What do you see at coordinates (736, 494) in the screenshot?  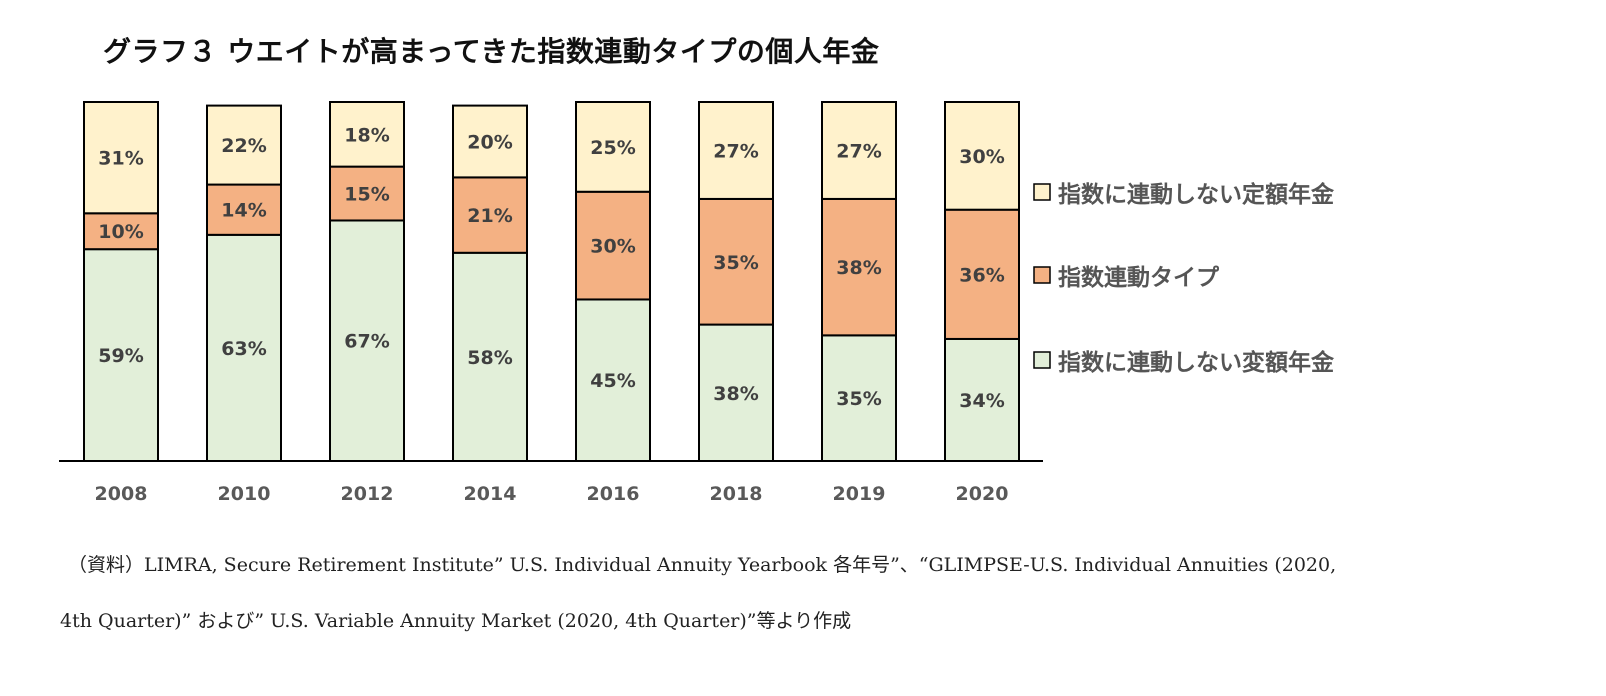 I see `x-tick-label-2018: 2018` at bounding box center [736, 494].